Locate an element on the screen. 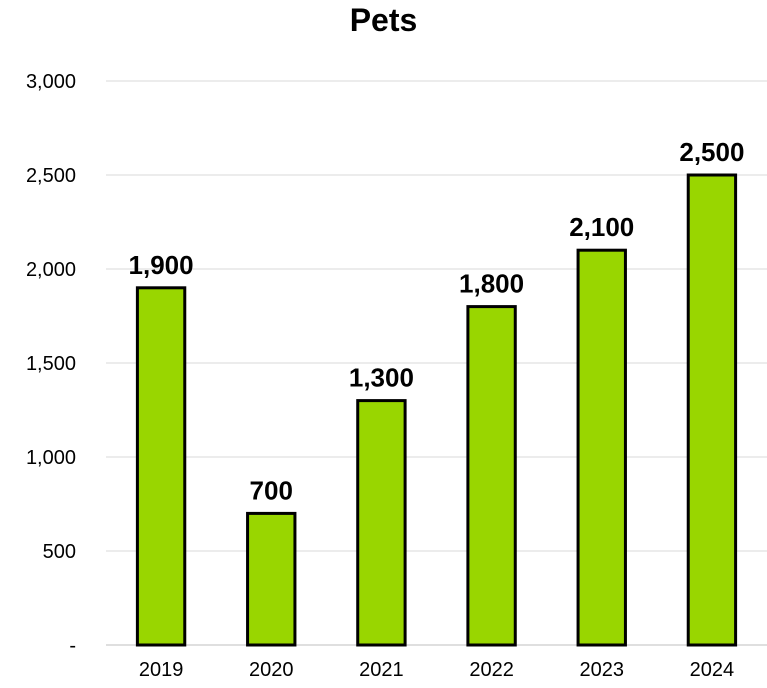 The width and height of the screenshot is (767, 688). y-tick-label: 1,000 is located at coordinates (51, 458).